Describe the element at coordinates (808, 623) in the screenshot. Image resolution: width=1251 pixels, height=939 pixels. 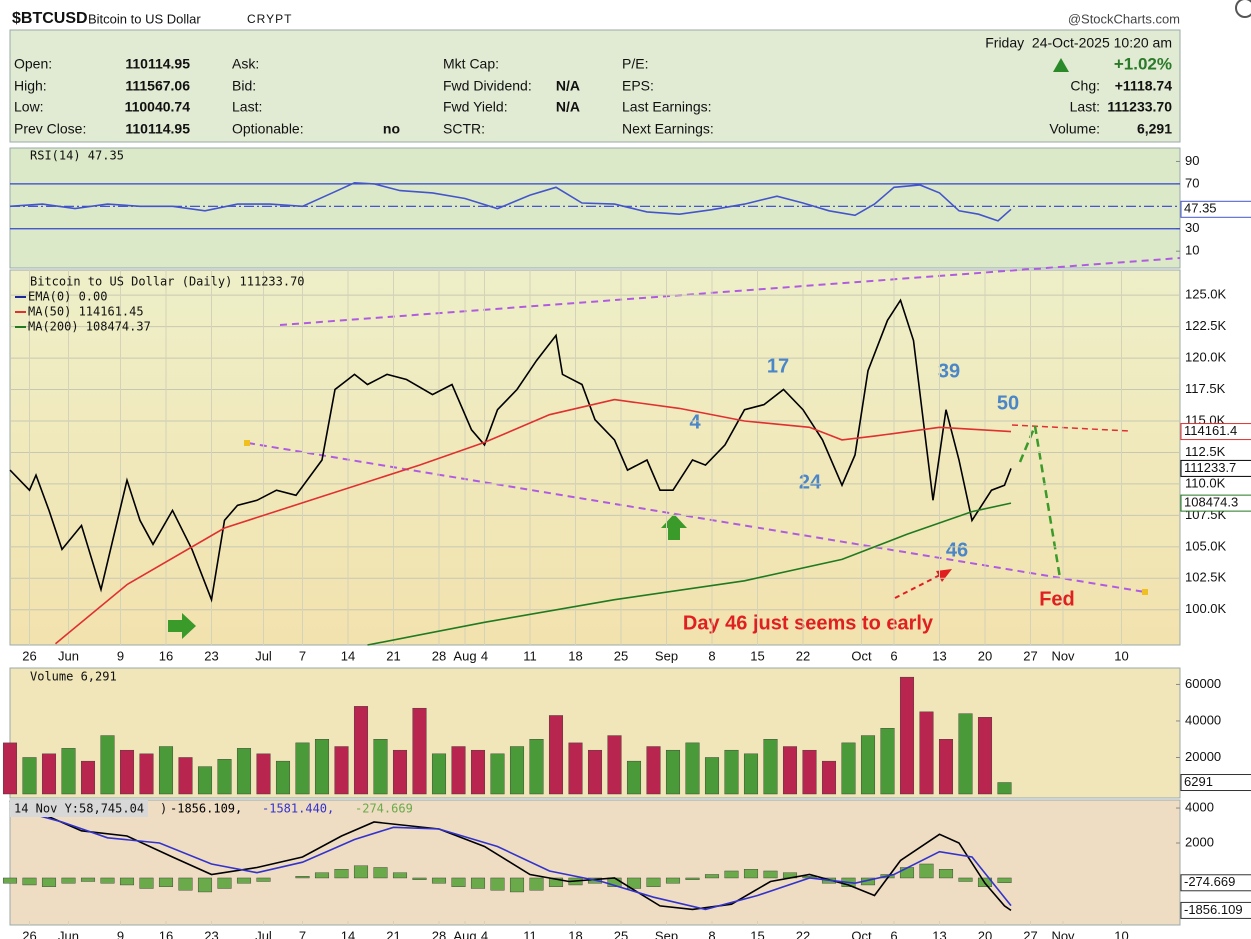
I see `annotation: Day 46 just seems to early` at that location.